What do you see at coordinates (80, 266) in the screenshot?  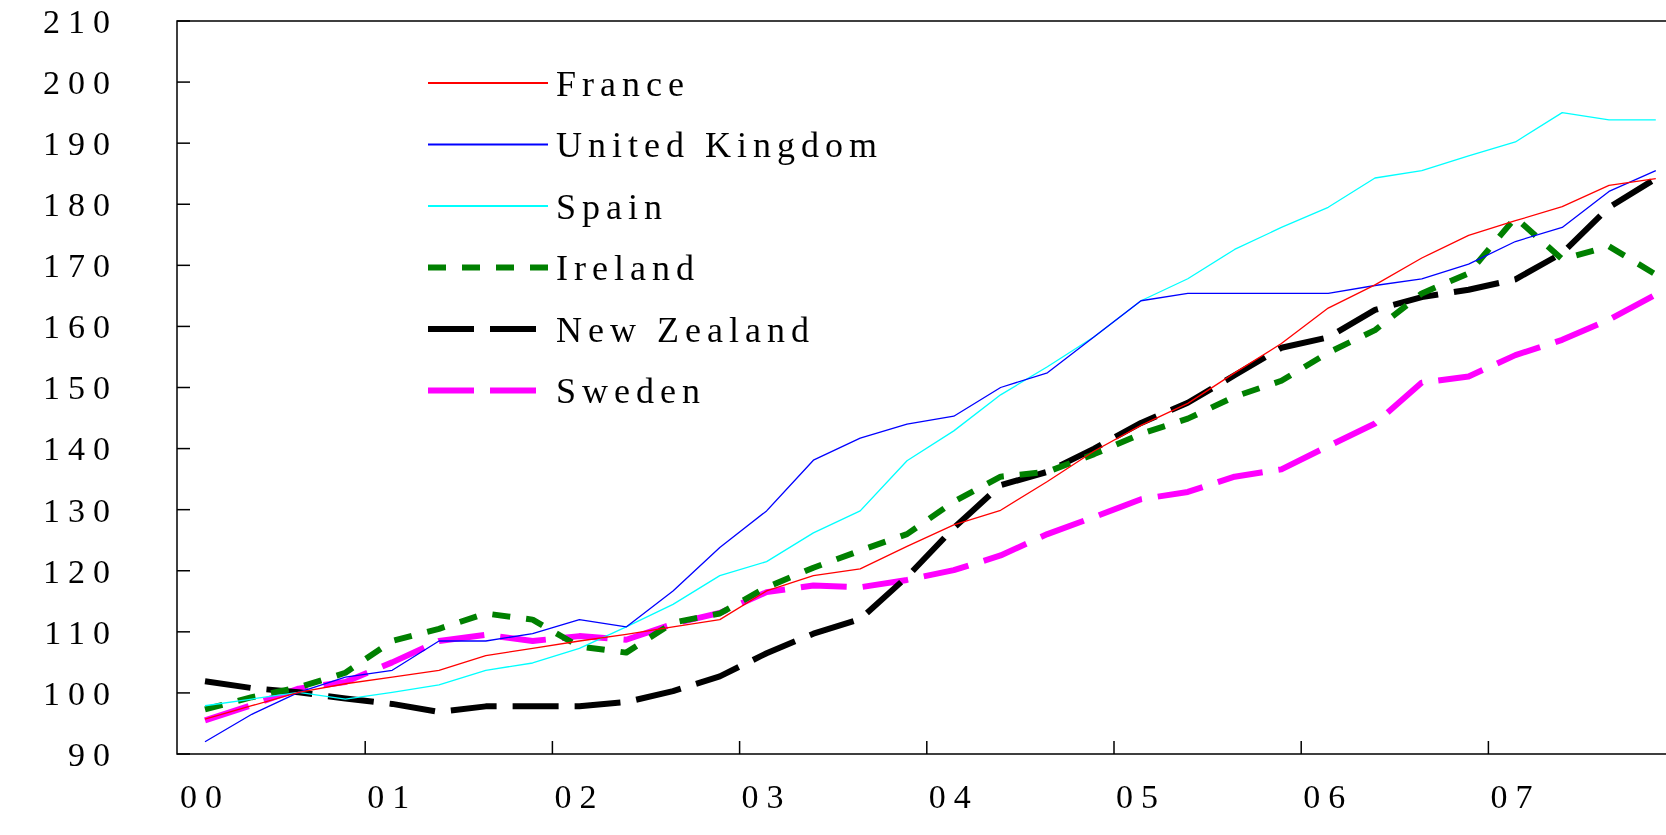 I see `y-tick-label: 170` at bounding box center [80, 266].